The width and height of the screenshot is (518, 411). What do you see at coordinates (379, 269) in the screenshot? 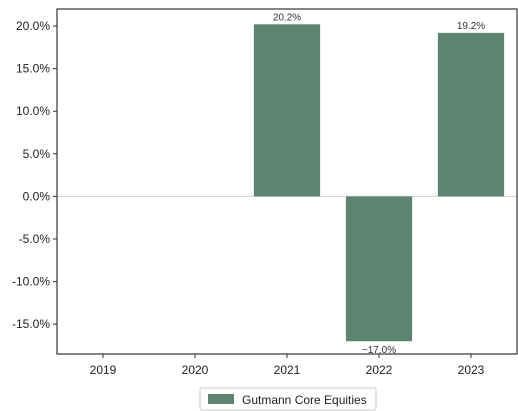
I see `bar-2022` at bounding box center [379, 269].